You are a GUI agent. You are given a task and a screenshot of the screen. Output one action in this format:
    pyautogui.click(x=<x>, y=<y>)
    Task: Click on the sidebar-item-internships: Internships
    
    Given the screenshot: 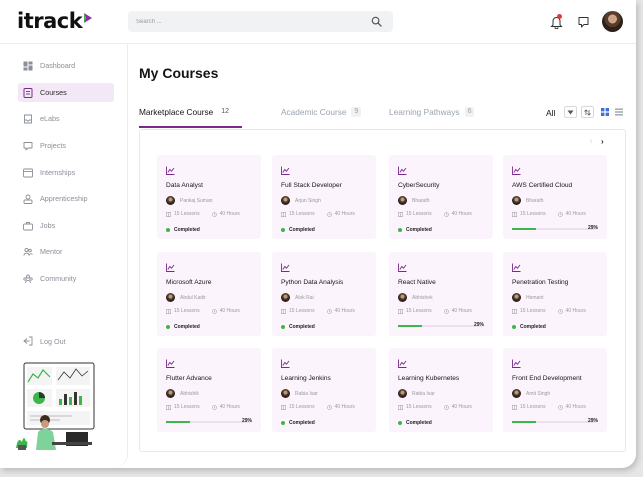 What is the action you would take?
    pyautogui.click(x=66, y=172)
    